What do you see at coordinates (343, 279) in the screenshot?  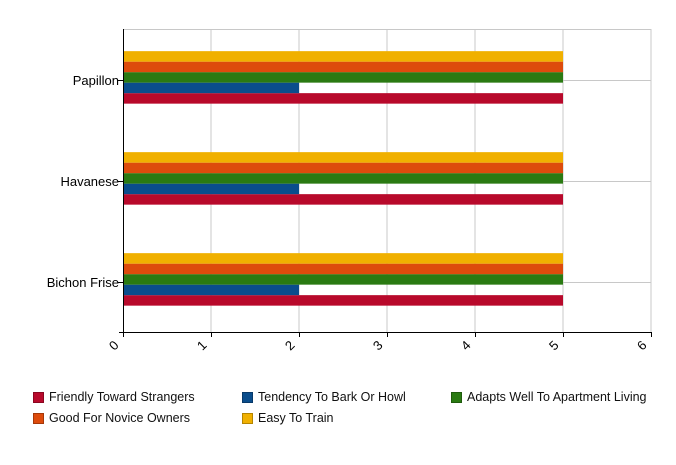 I see `bar-bichon-frise-adapts-well-to-apartment-living` at bounding box center [343, 279].